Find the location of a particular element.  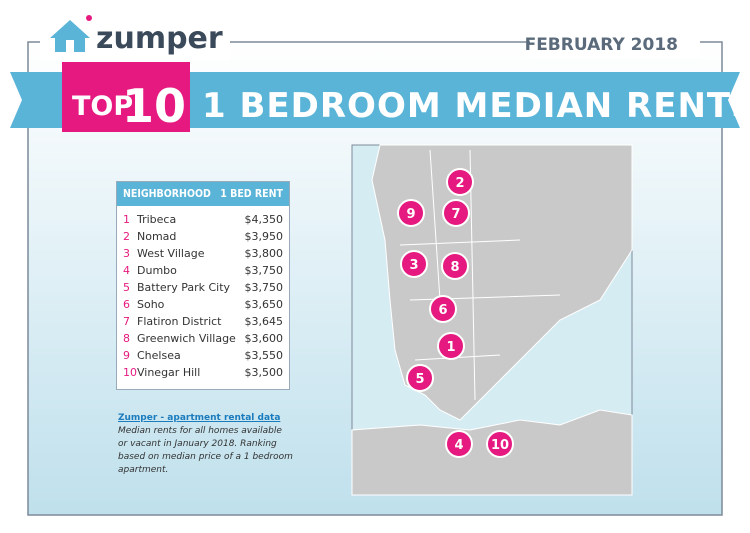

table-cell: 2 is located at coordinates (126, 236).